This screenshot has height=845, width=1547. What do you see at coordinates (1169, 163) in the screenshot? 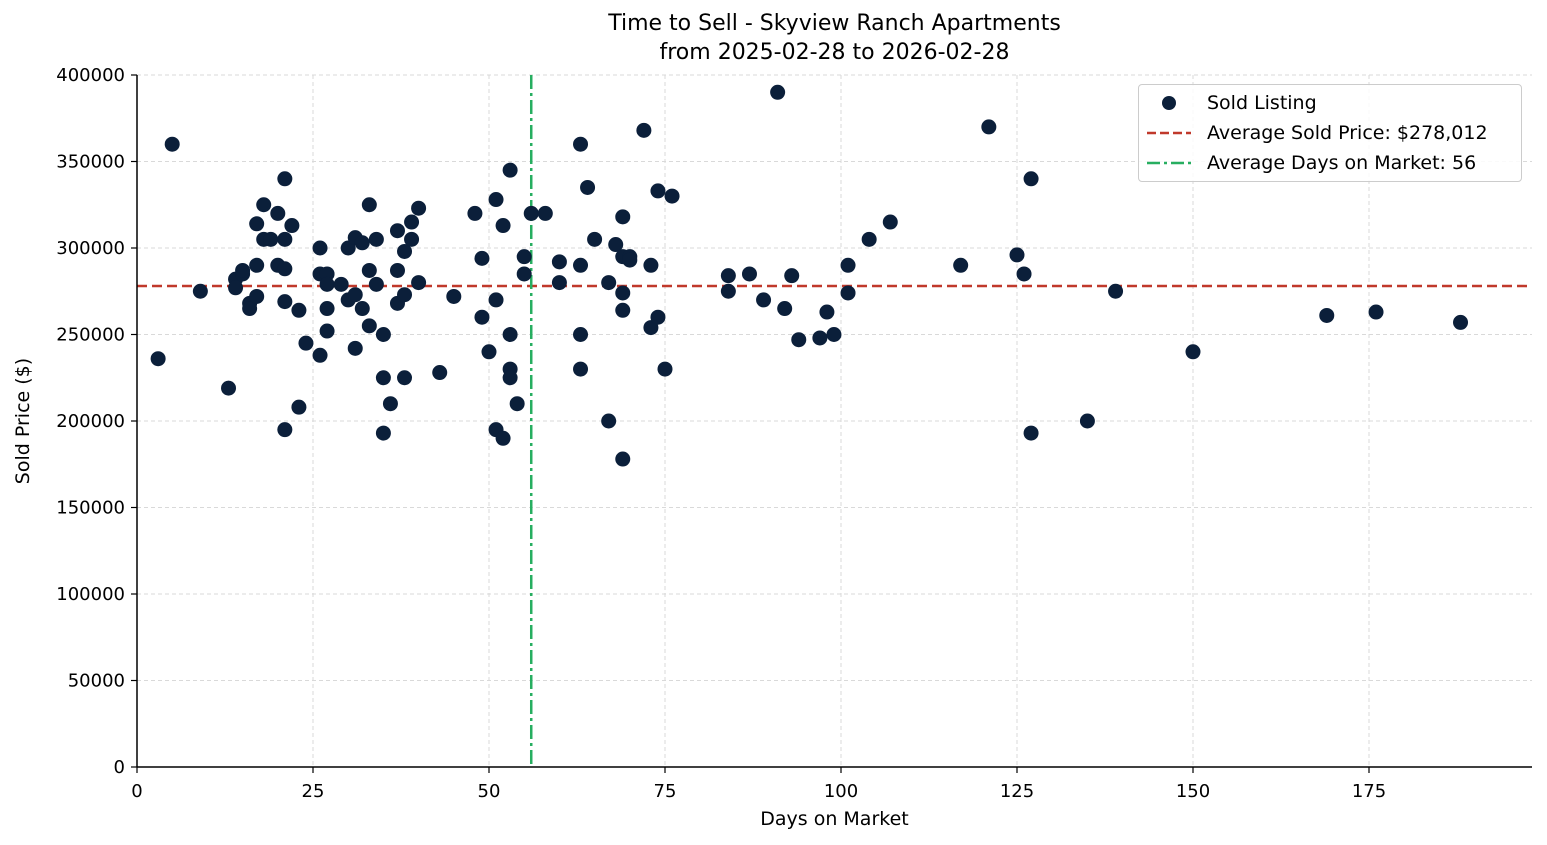
I see `dashdot-line-icon` at bounding box center [1169, 163].